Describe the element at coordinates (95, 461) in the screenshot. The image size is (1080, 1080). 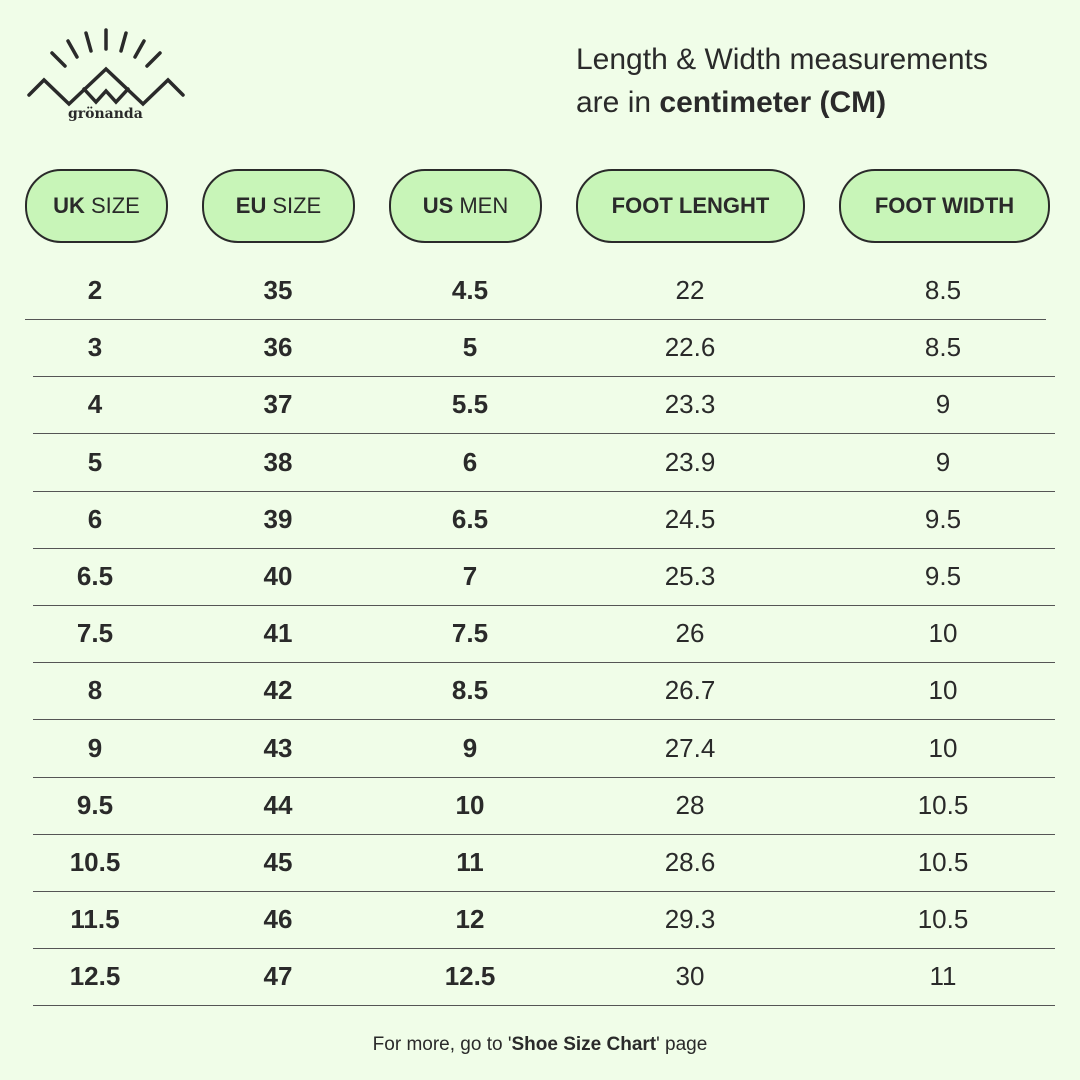
I see `cell-uk-size: 5` at that location.